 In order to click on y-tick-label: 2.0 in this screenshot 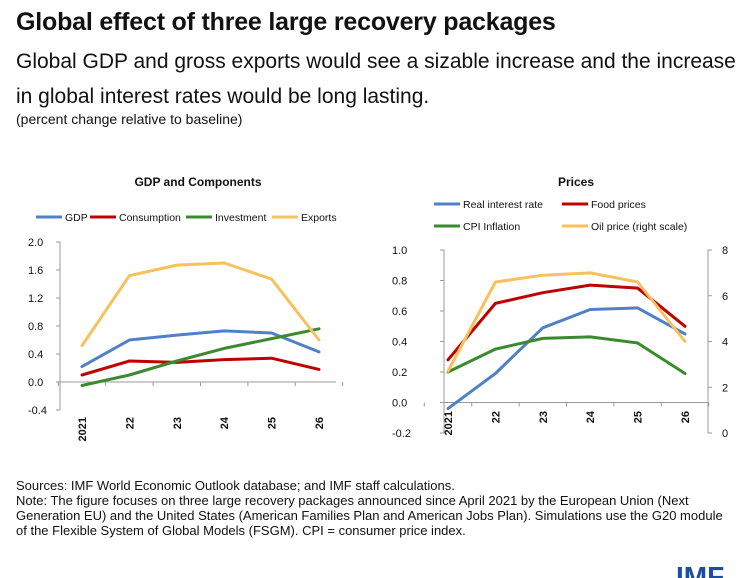, I will do `click(35, 243)`.